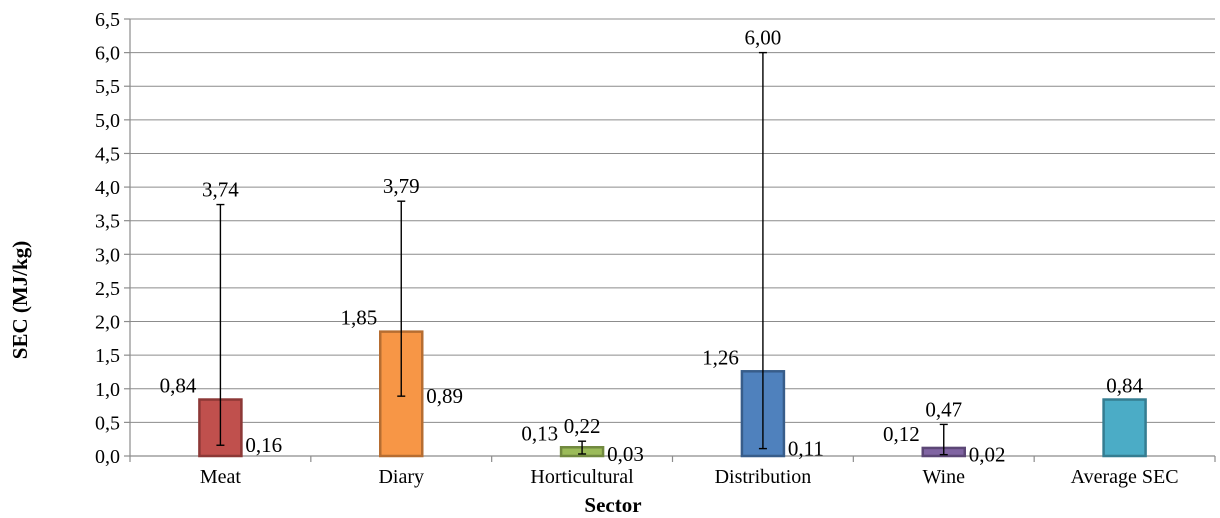 This screenshot has width=1220, height=518. What do you see at coordinates (987, 455) in the screenshot?
I see `min-label: 0,02` at bounding box center [987, 455].